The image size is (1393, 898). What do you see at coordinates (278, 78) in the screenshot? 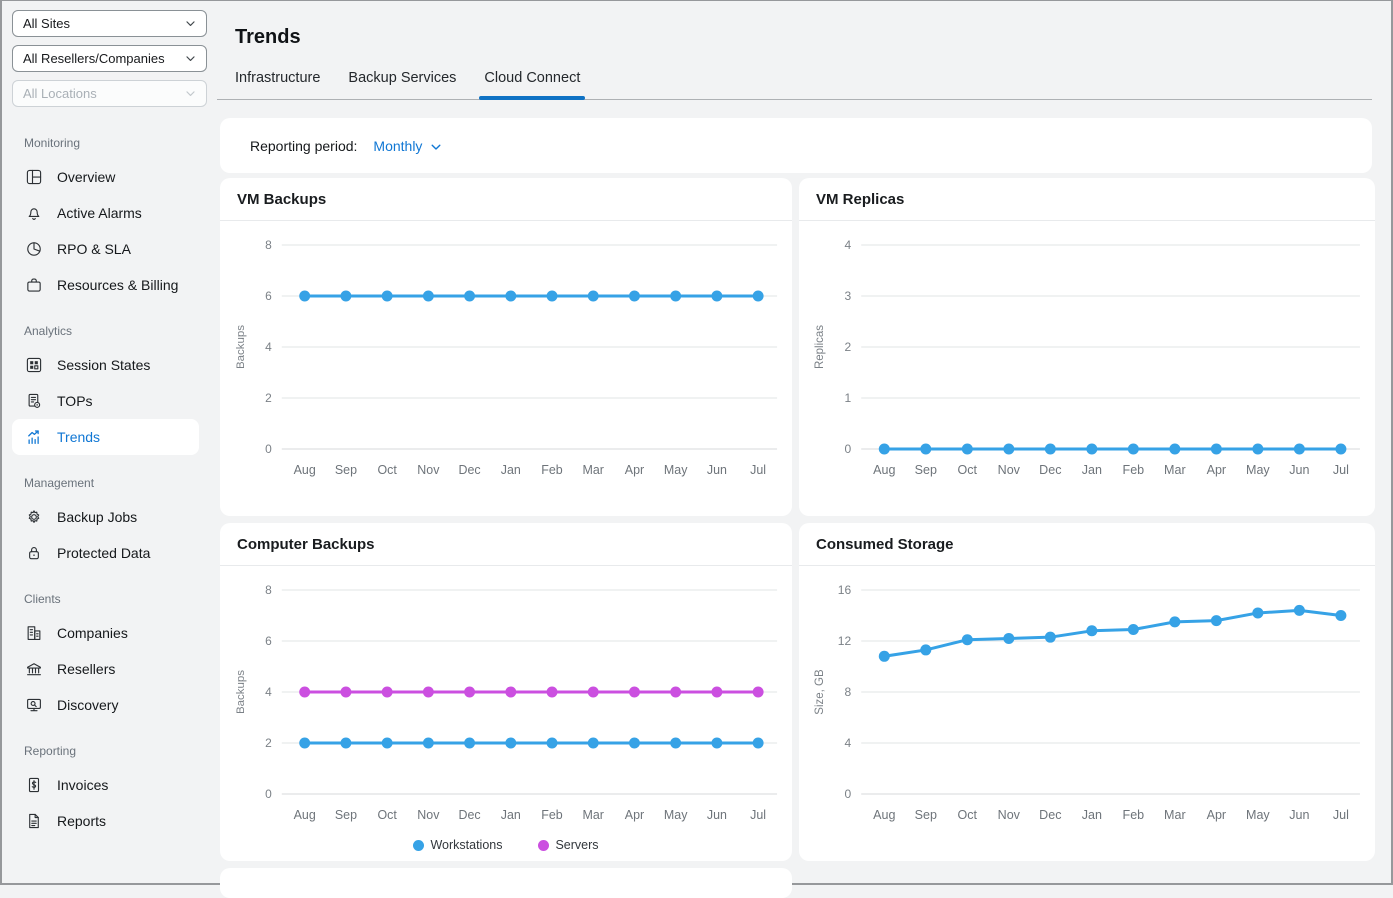
I see `tab-infrastructure: Infrastructure` at bounding box center [278, 78].